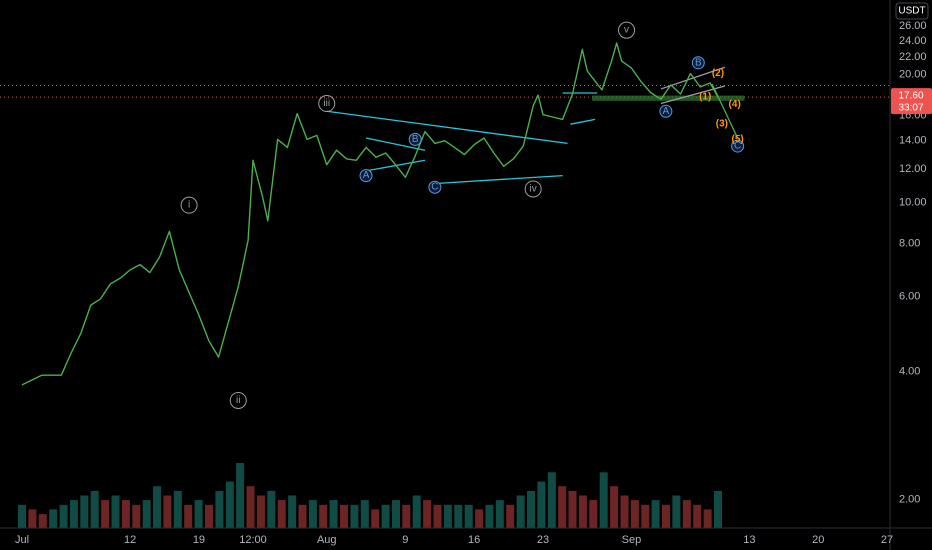  What do you see at coordinates (668, 98) in the screenshot?
I see `support-zone` at bounding box center [668, 98].